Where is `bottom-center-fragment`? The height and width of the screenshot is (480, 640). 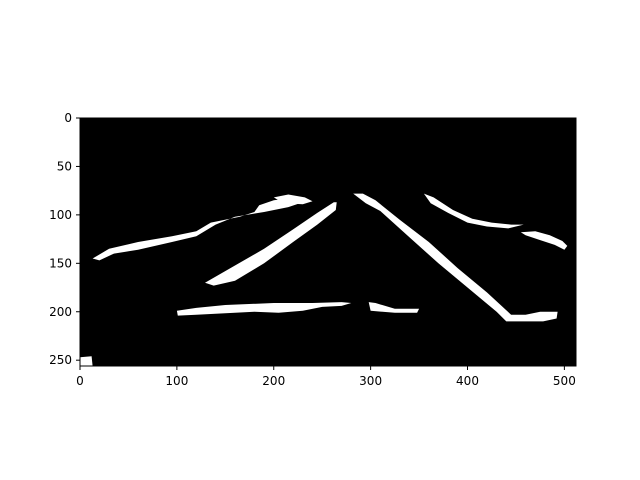
bottom-center-fragment is located at coordinates (394, 307).